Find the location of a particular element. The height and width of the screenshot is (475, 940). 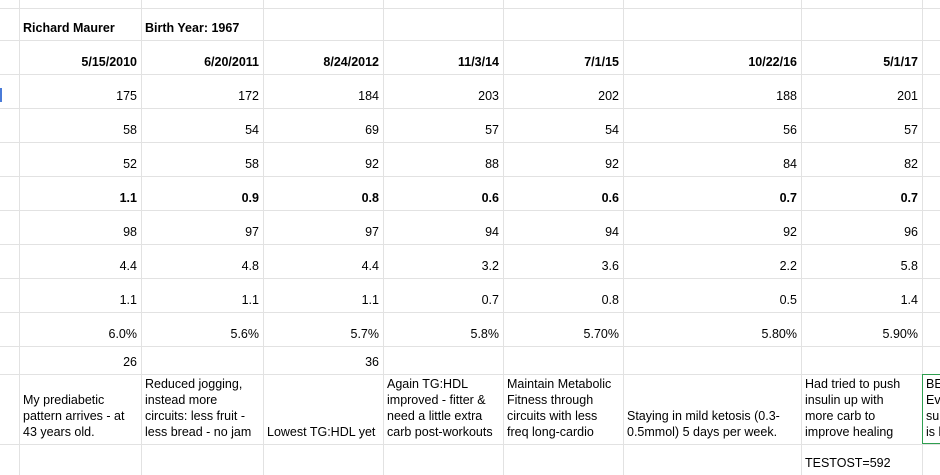

birth-year-cell: Birth Year: 1967 is located at coordinates (192, 28).